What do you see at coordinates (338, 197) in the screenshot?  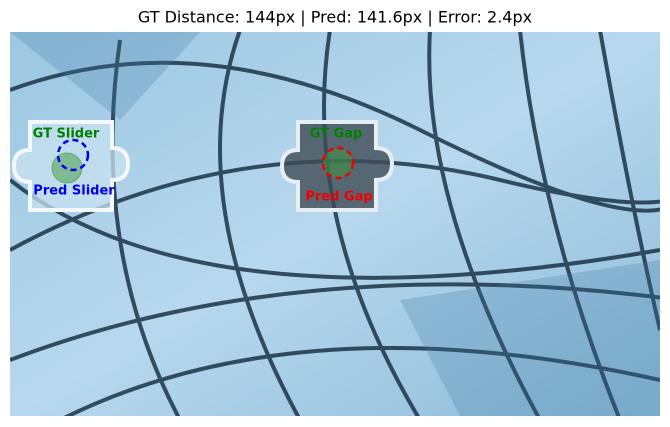 I see `pred-gap-label: Pred Gap` at bounding box center [338, 197].